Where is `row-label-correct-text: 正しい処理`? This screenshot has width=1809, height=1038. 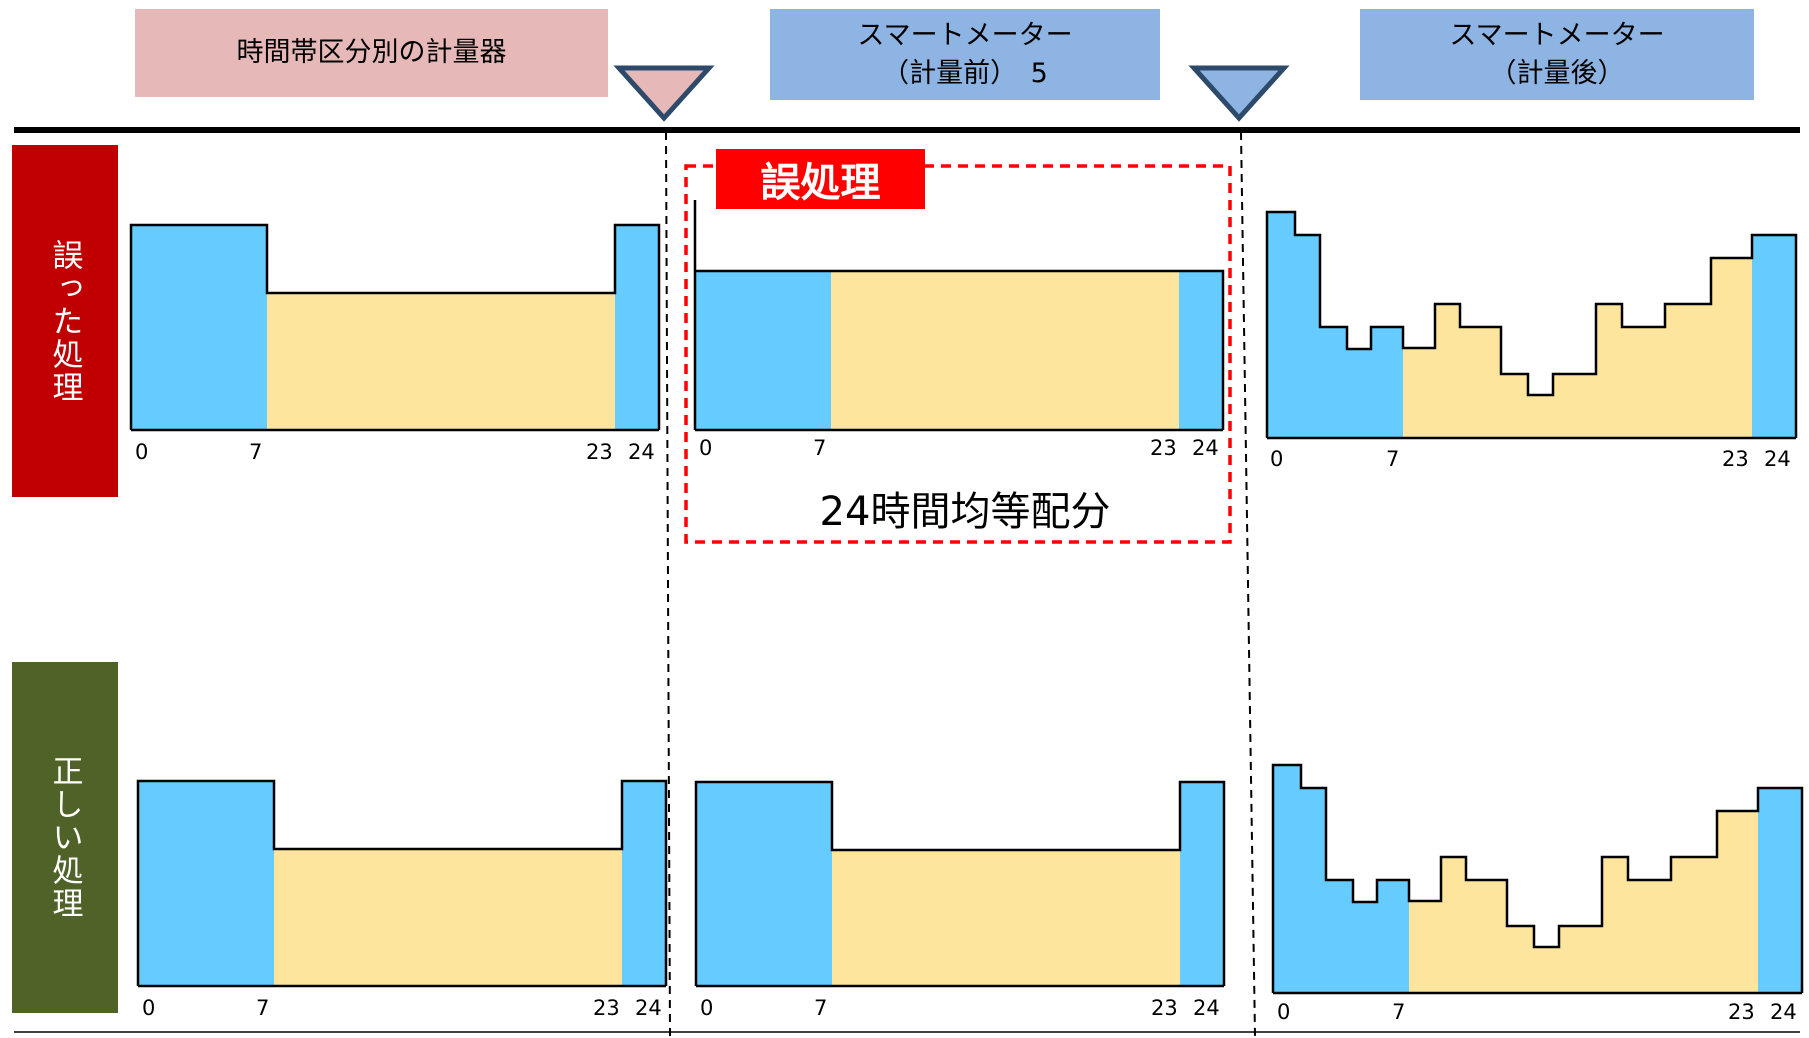 row-label-correct-text: 正しい処理 is located at coordinates (64, 837).